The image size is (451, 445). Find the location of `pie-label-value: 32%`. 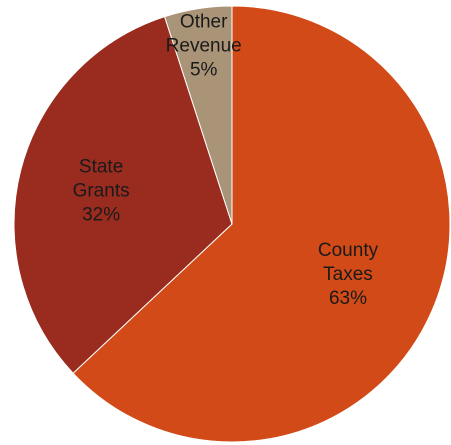

pie-label-value: 32% is located at coordinates (101, 214).